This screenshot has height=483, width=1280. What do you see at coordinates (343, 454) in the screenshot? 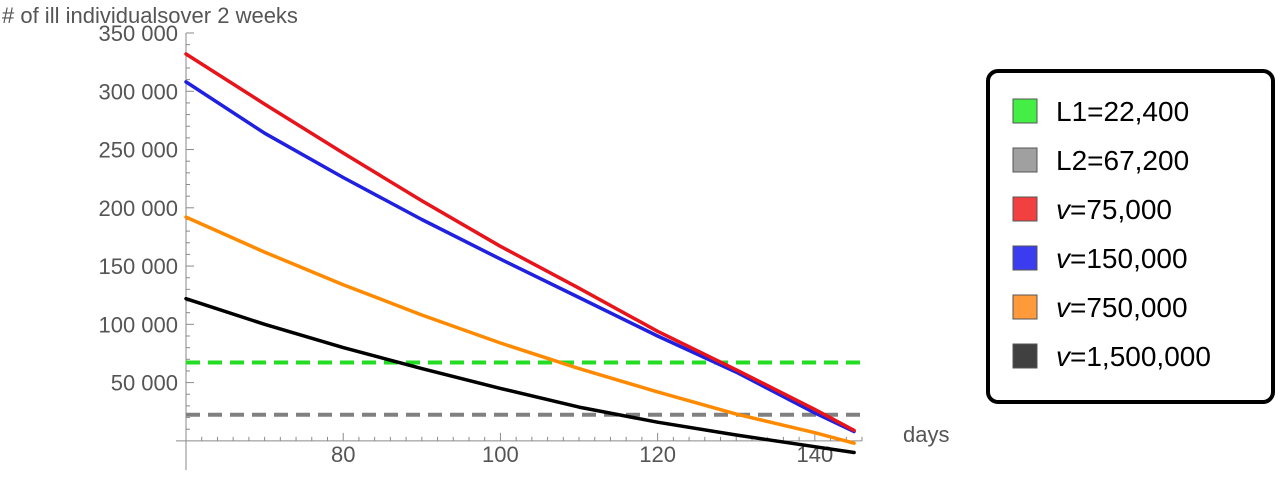
I see `x-tick-label: 80` at bounding box center [343, 454].